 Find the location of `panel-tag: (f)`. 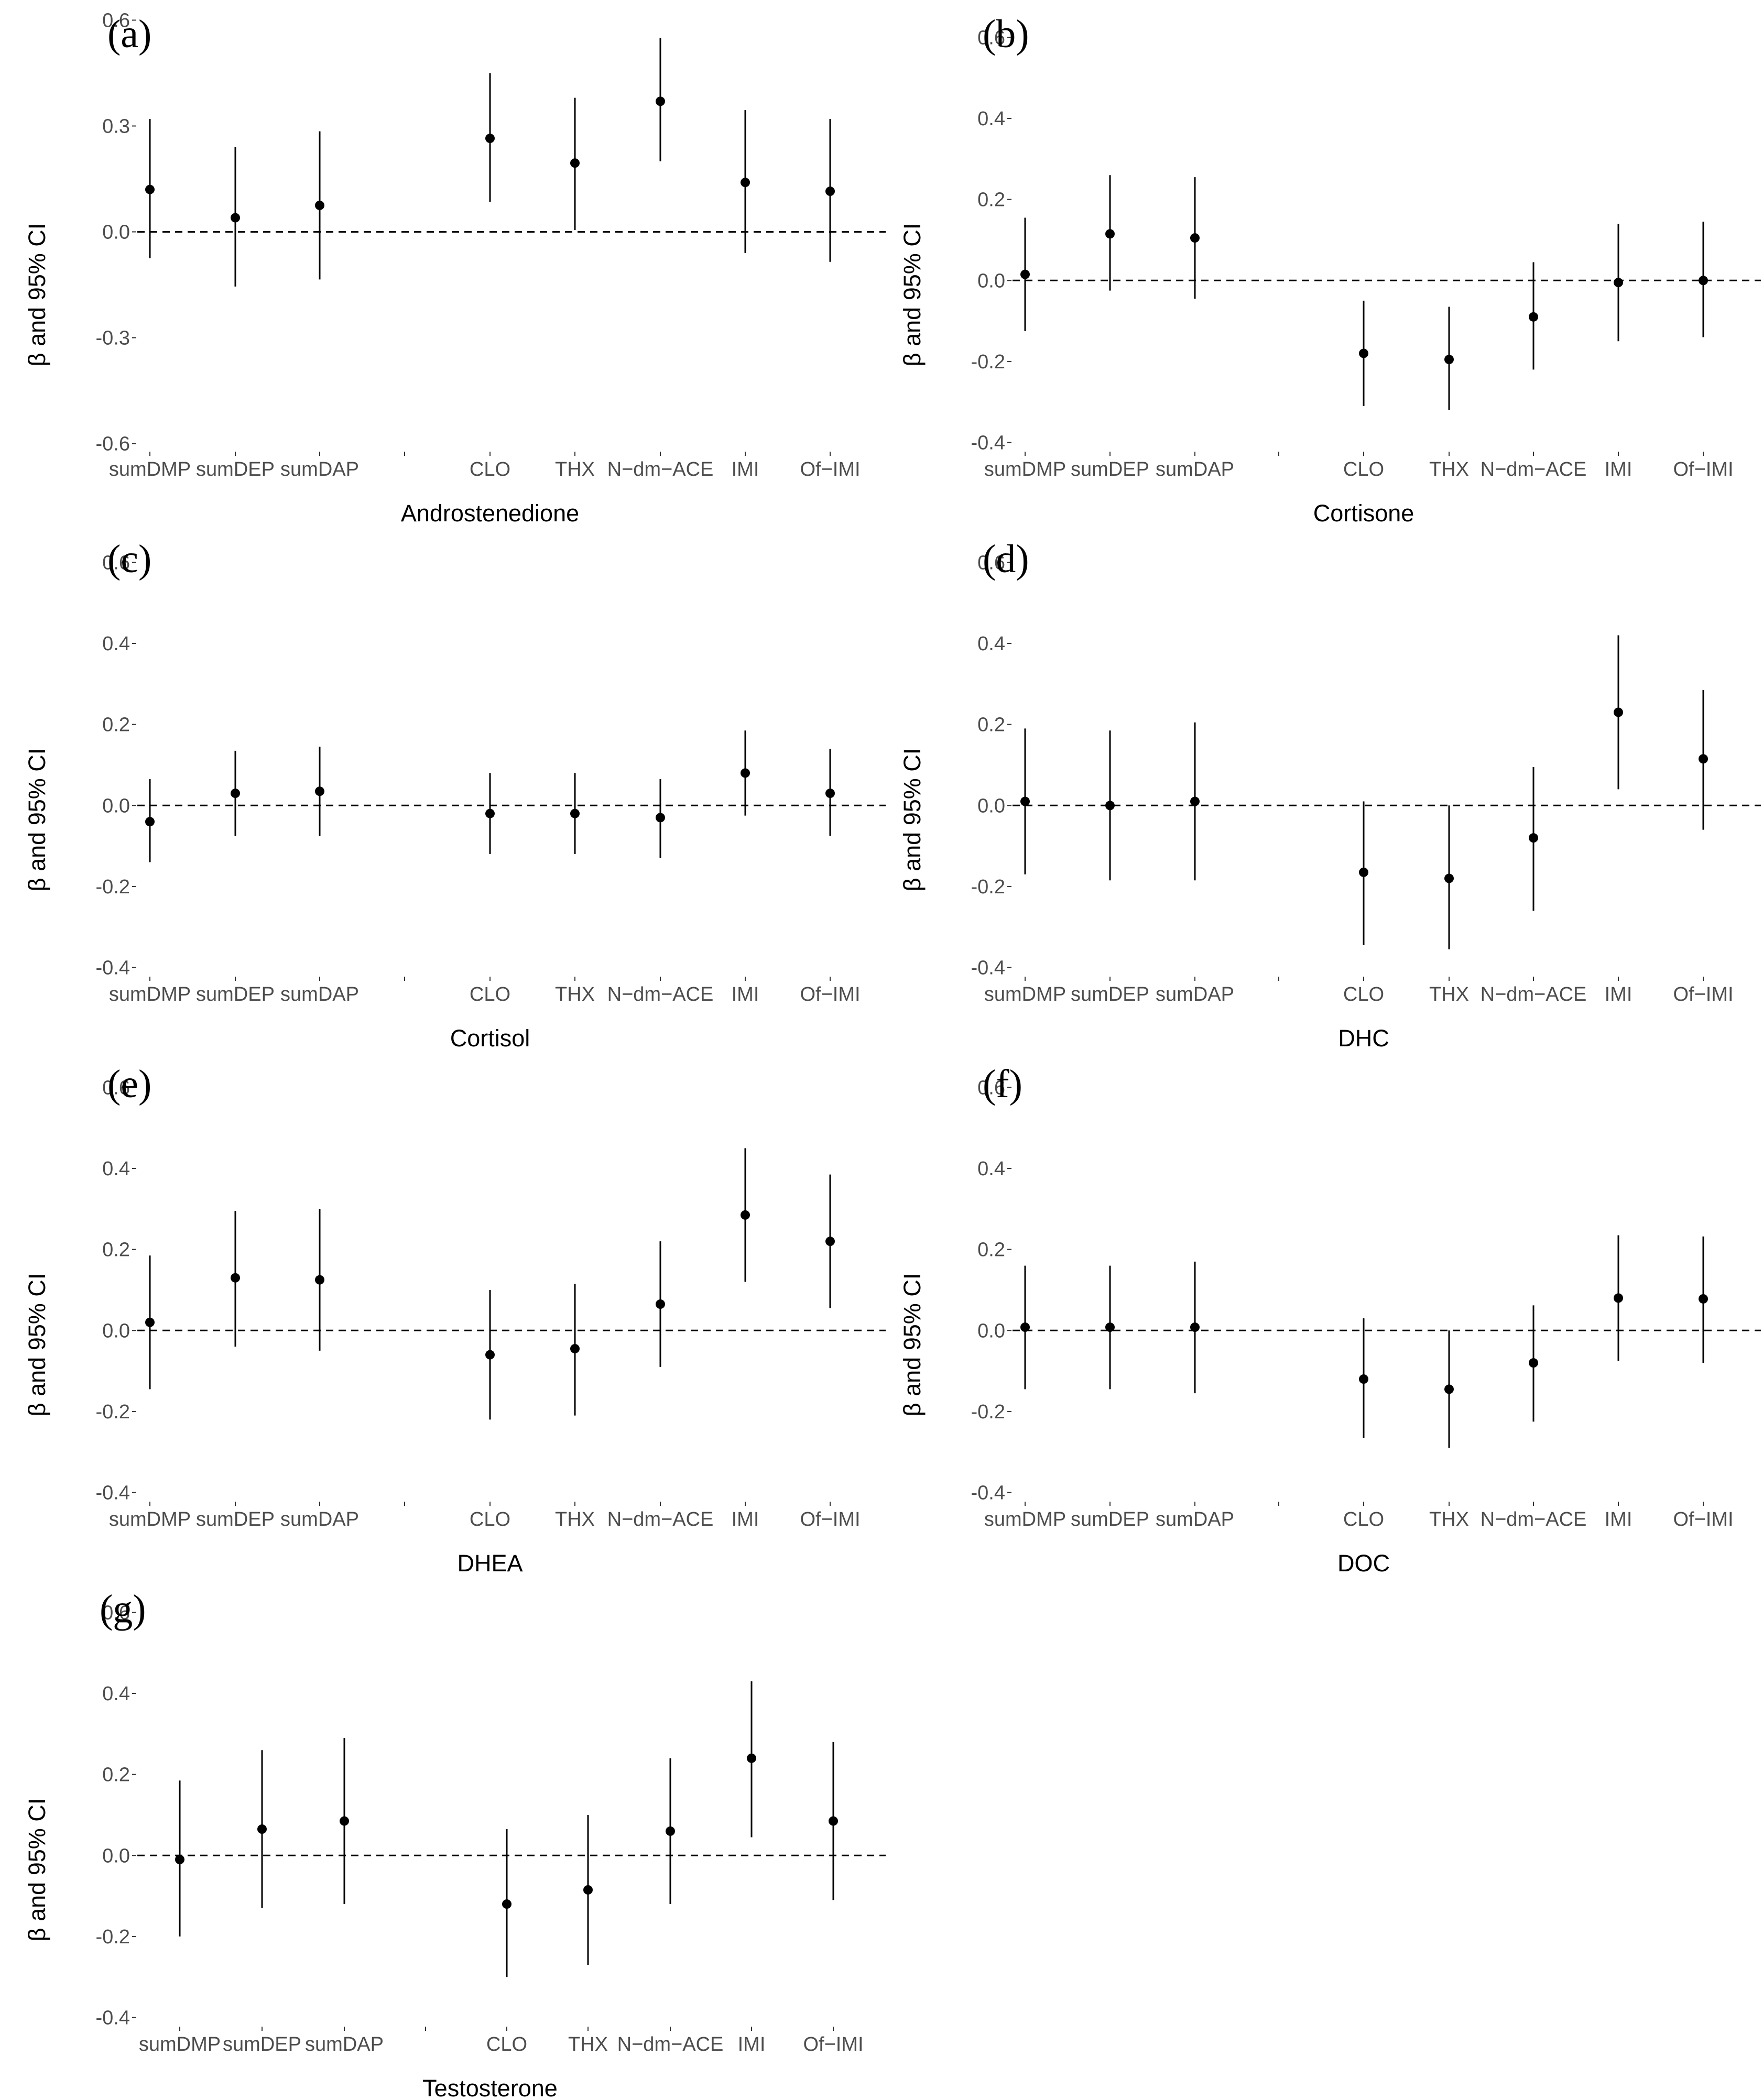

panel-tag: (f) is located at coordinates (1003, 1084).